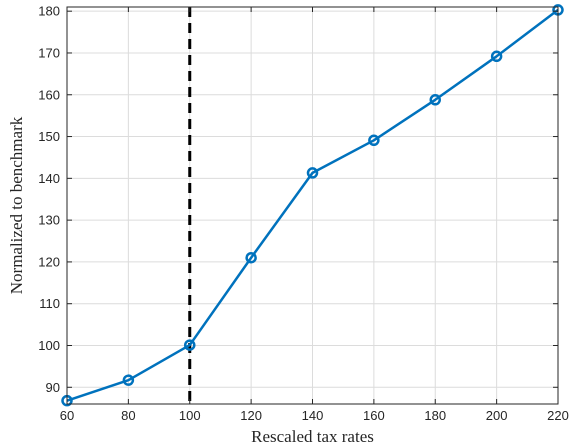 The height and width of the screenshot is (448, 571). What do you see at coordinates (49, 11) in the screenshot?
I see `y-tick-label: 180` at bounding box center [49, 11].